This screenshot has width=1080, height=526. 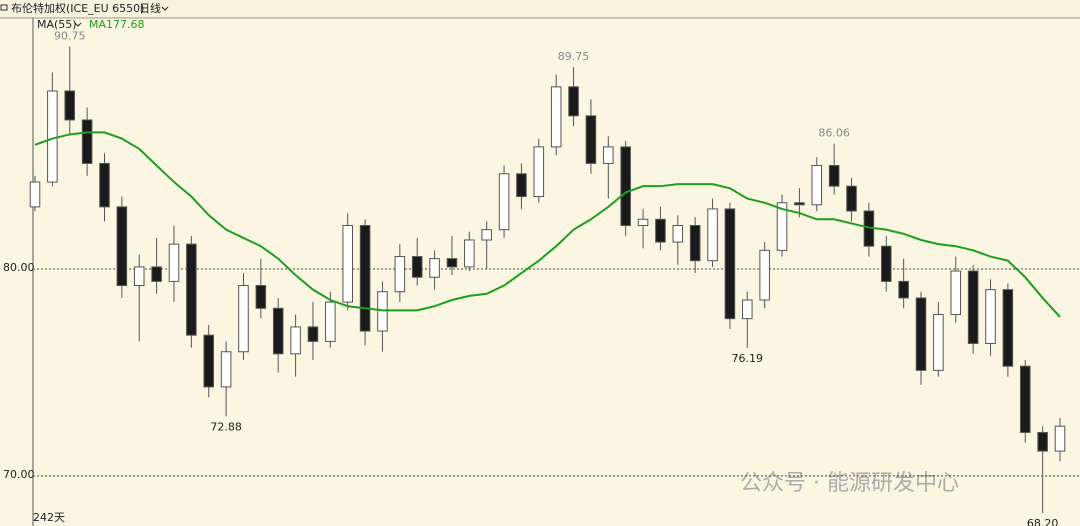 What do you see at coordinates (574, 56) in the screenshot?
I see `extreme-label: 89.75` at bounding box center [574, 56].